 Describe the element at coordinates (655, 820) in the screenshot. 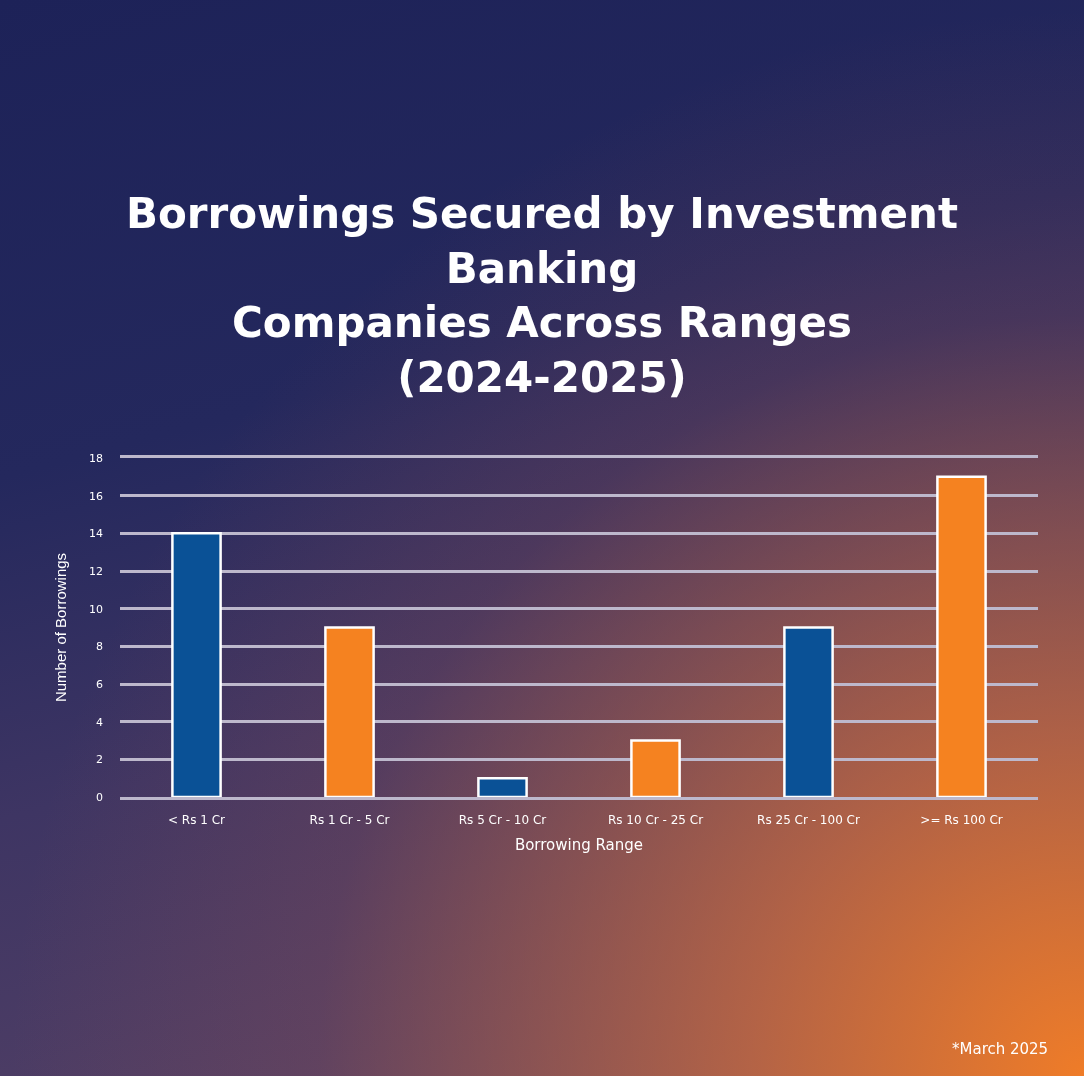

I see `x-tick-label: Rs 10 Cr - 25 Cr` at that location.